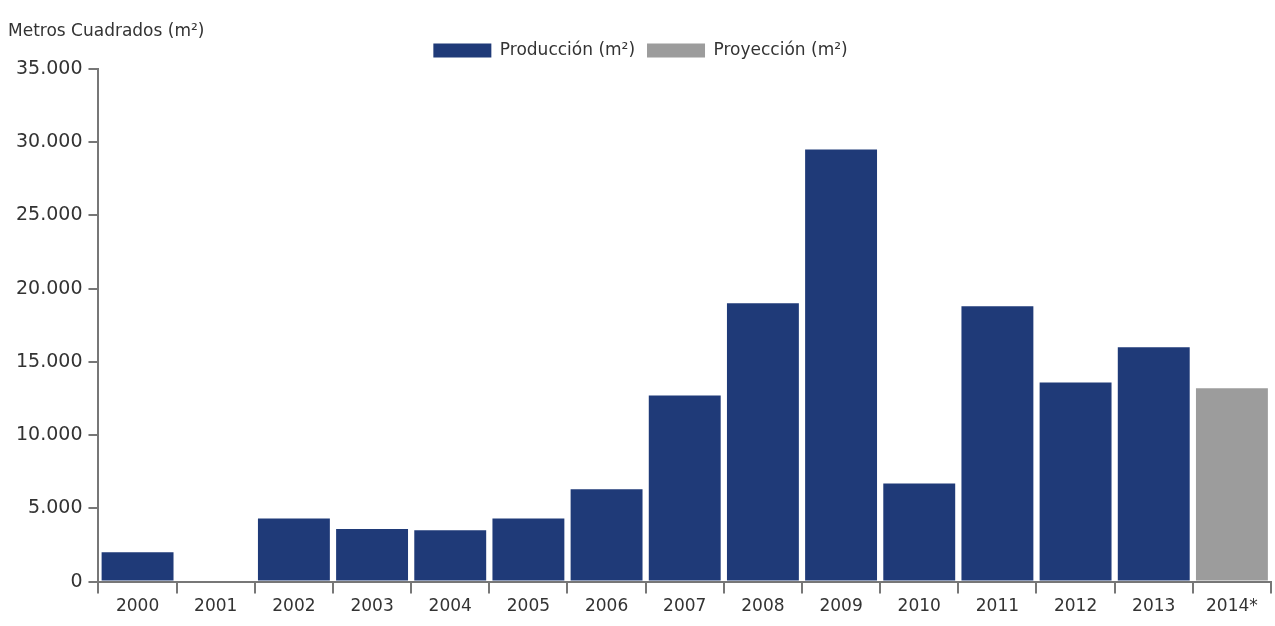 This screenshot has width=1275, height=626. Describe the element at coordinates (780, 48) in the screenshot. I see `legend-label: Proyección (m²)` at that location.